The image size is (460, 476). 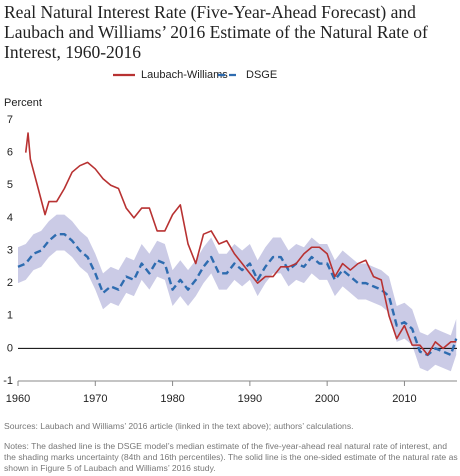 I want to click on y-tick-label: -1, so click(x=8, y=381).